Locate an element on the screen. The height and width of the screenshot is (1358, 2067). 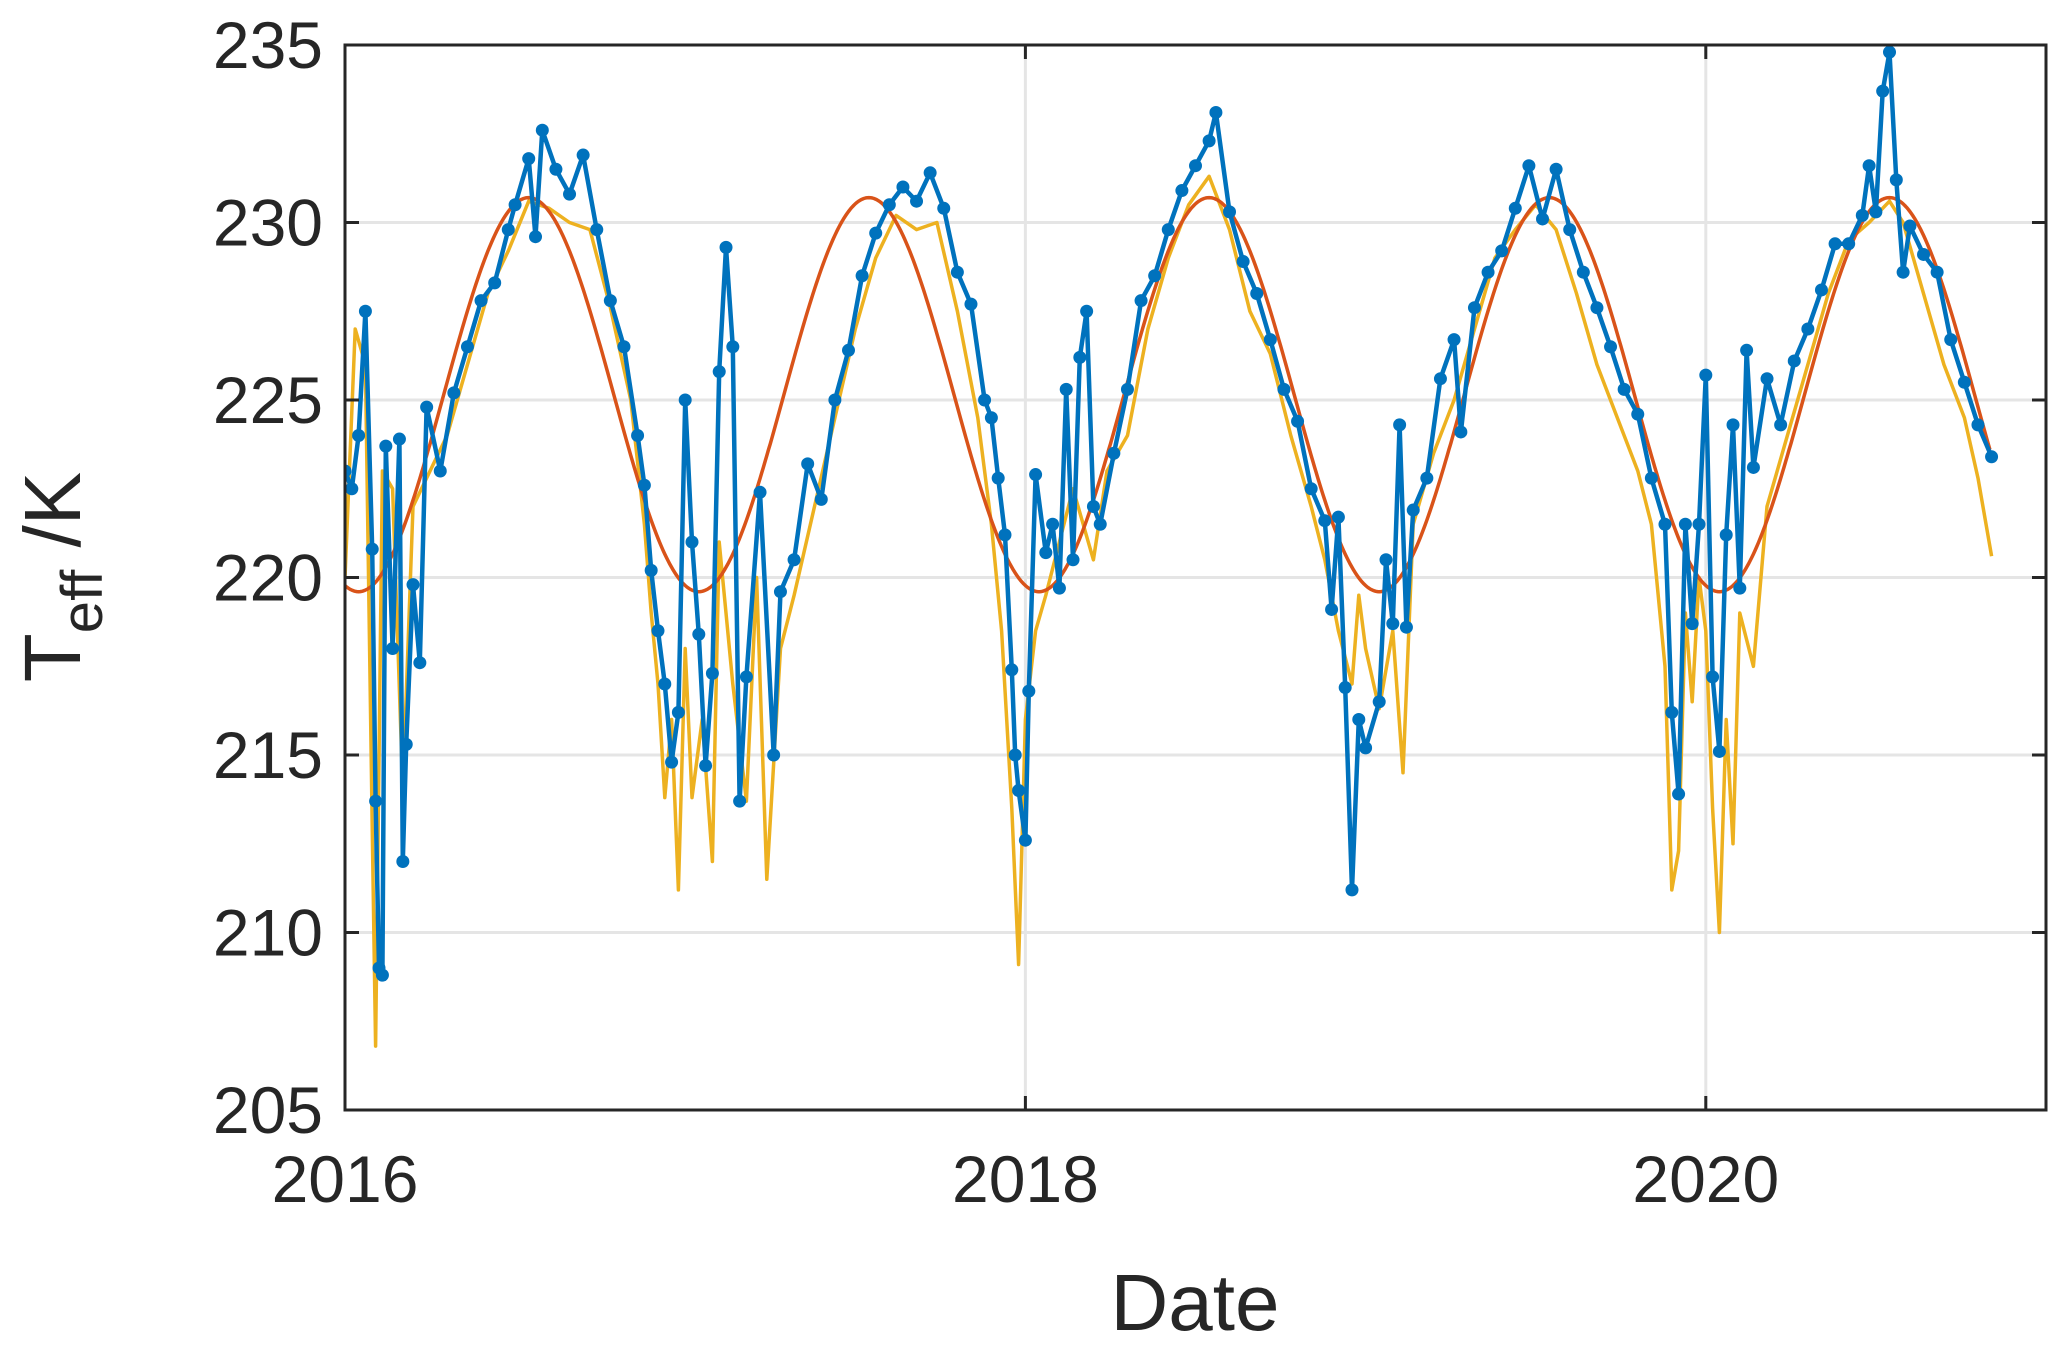
y-tick-label: 225 is located at coordinates (268, 400).